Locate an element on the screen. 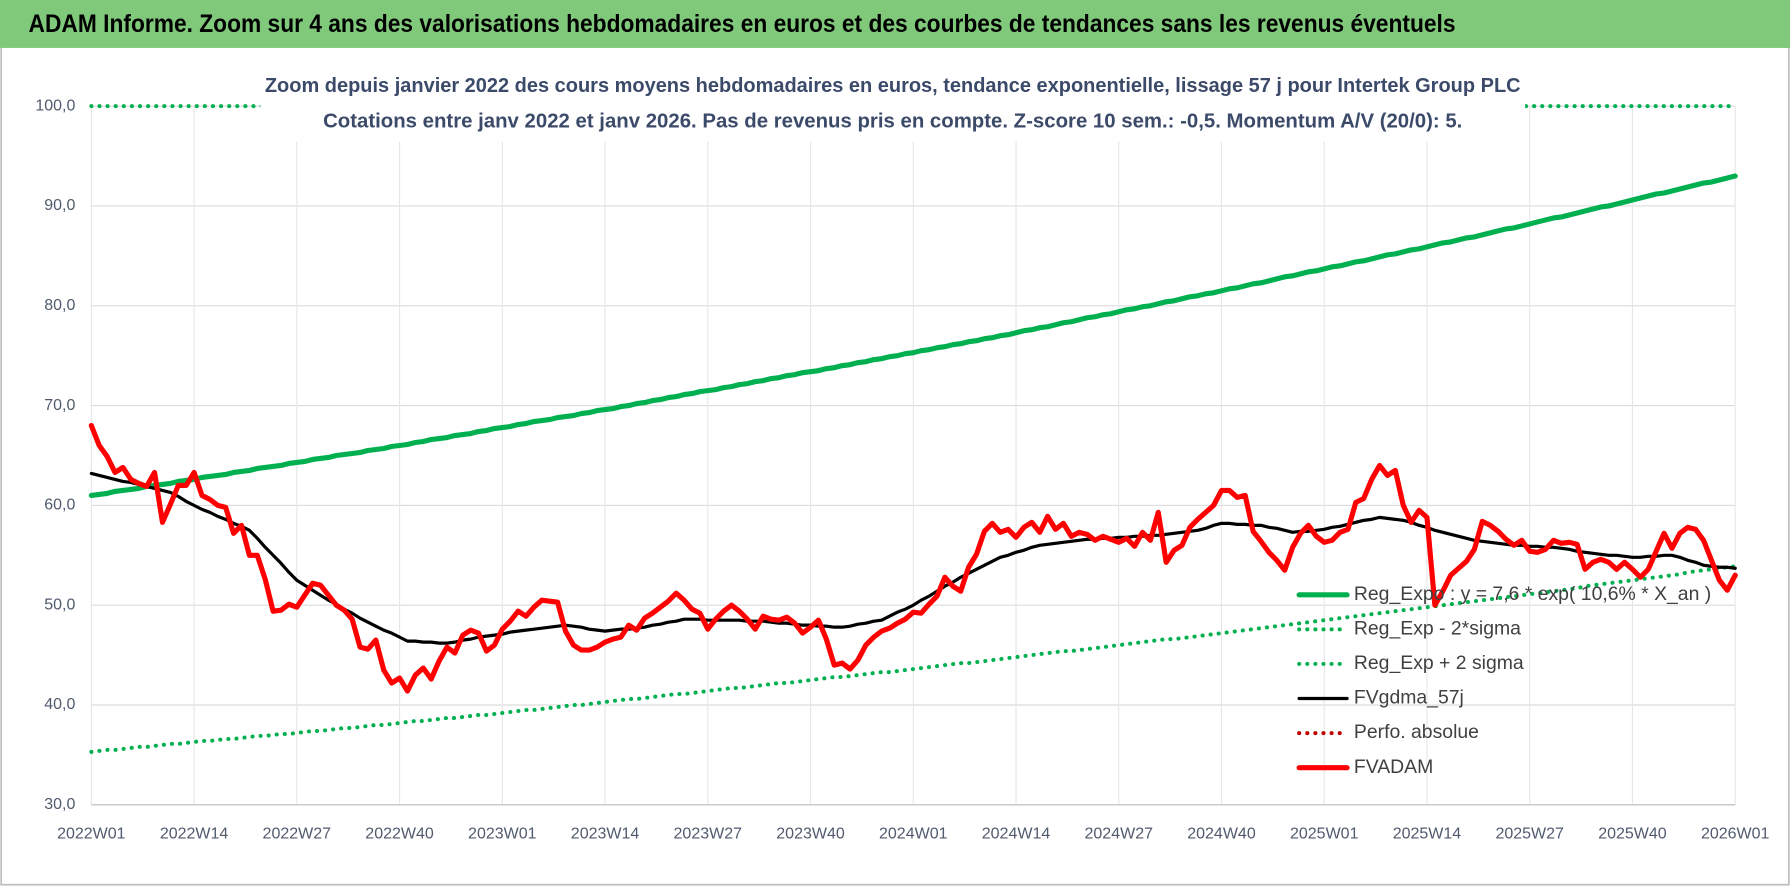 This screenshot has width=1790, height=887. legend-label: FVgdma_57j is located at coordinates (1409, 698).